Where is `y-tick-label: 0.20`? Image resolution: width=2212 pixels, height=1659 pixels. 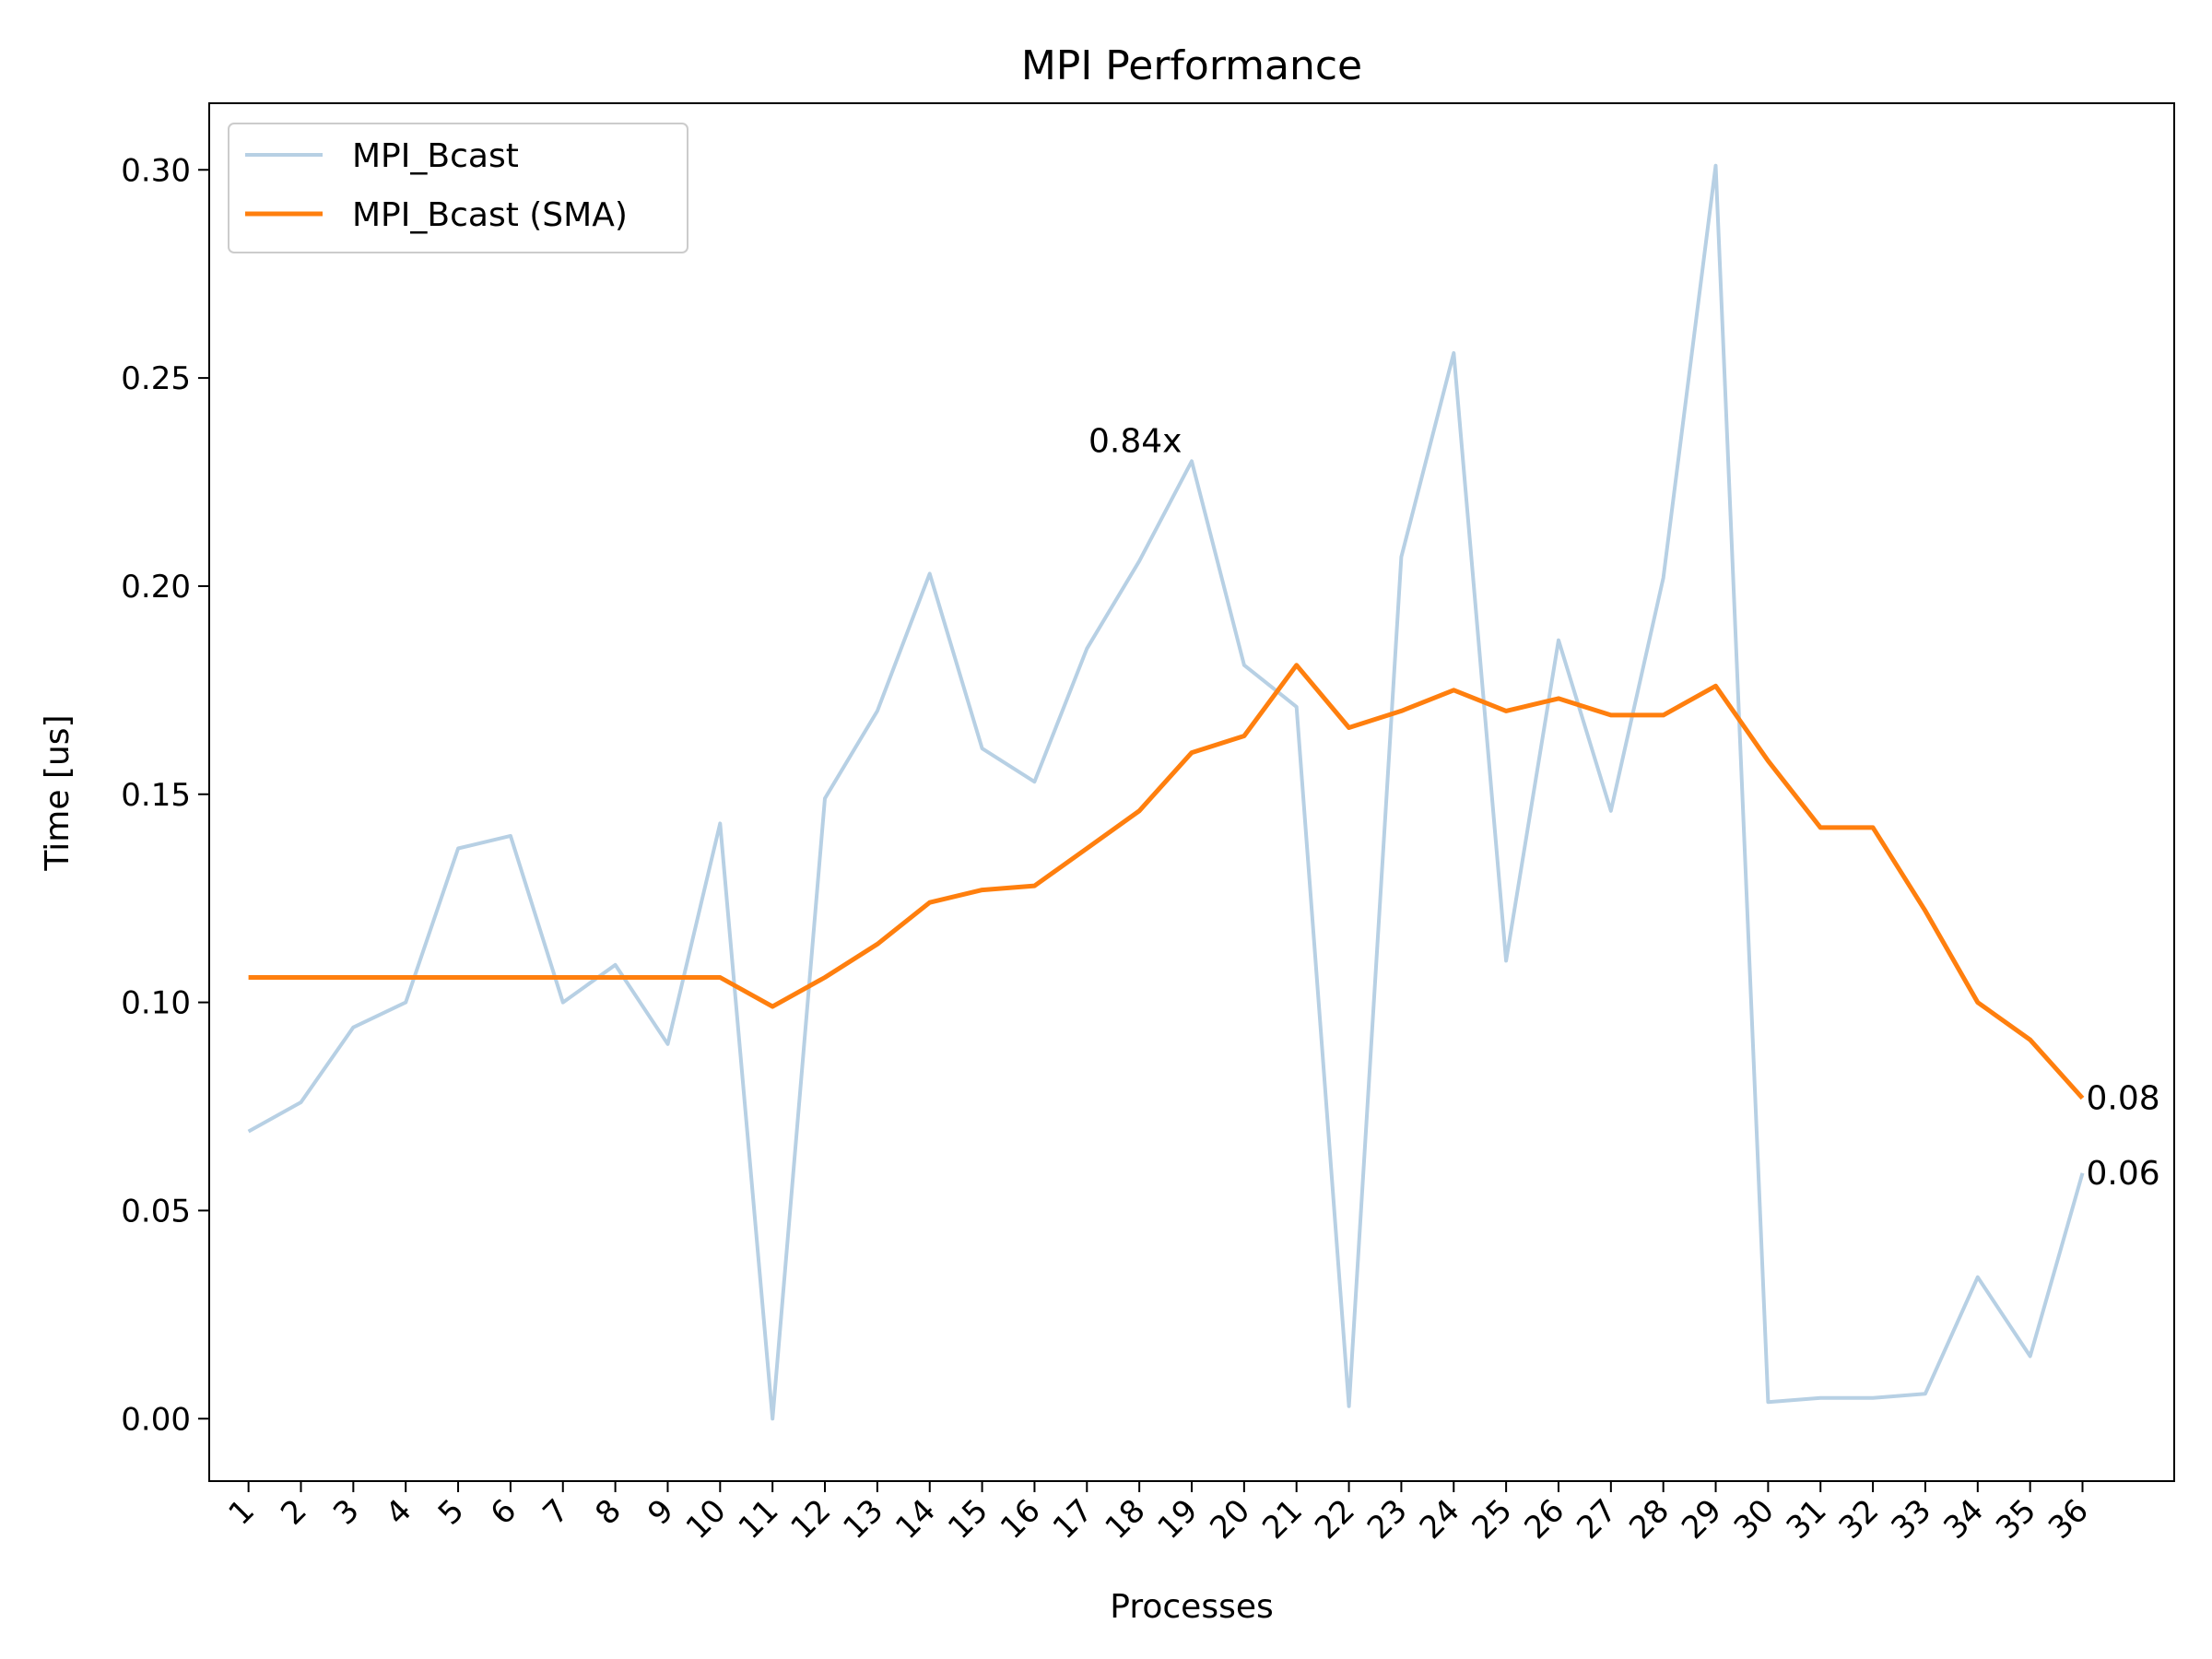
y-tick-label: 0.20 is located at coordinates (156, 587).